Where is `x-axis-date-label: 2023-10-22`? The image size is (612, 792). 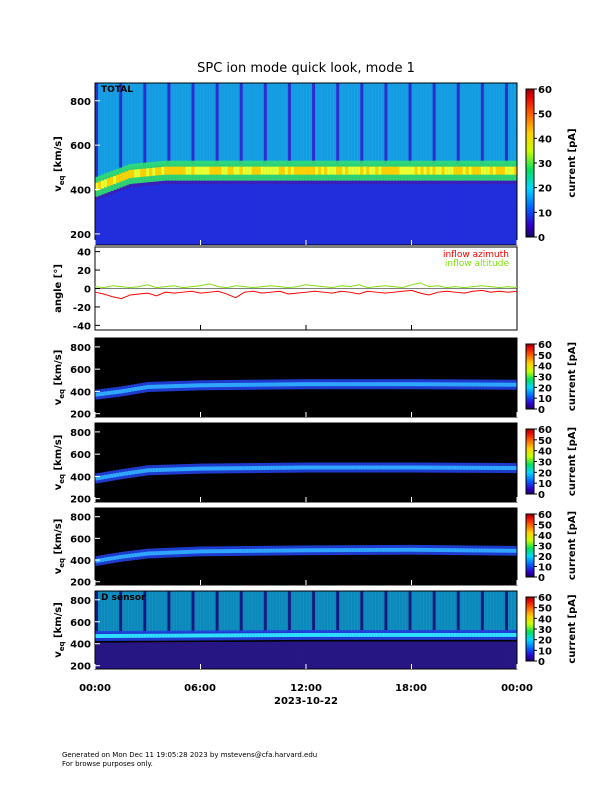
x-axis-date-label: 2023-10-22 is located at coordinates (306, 701).